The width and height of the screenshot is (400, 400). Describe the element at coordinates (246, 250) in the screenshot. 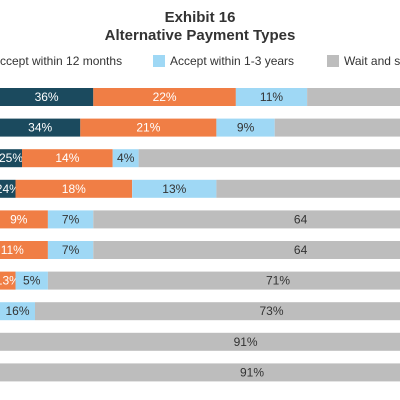

I see `bar-segment-row6-series4` at that location.